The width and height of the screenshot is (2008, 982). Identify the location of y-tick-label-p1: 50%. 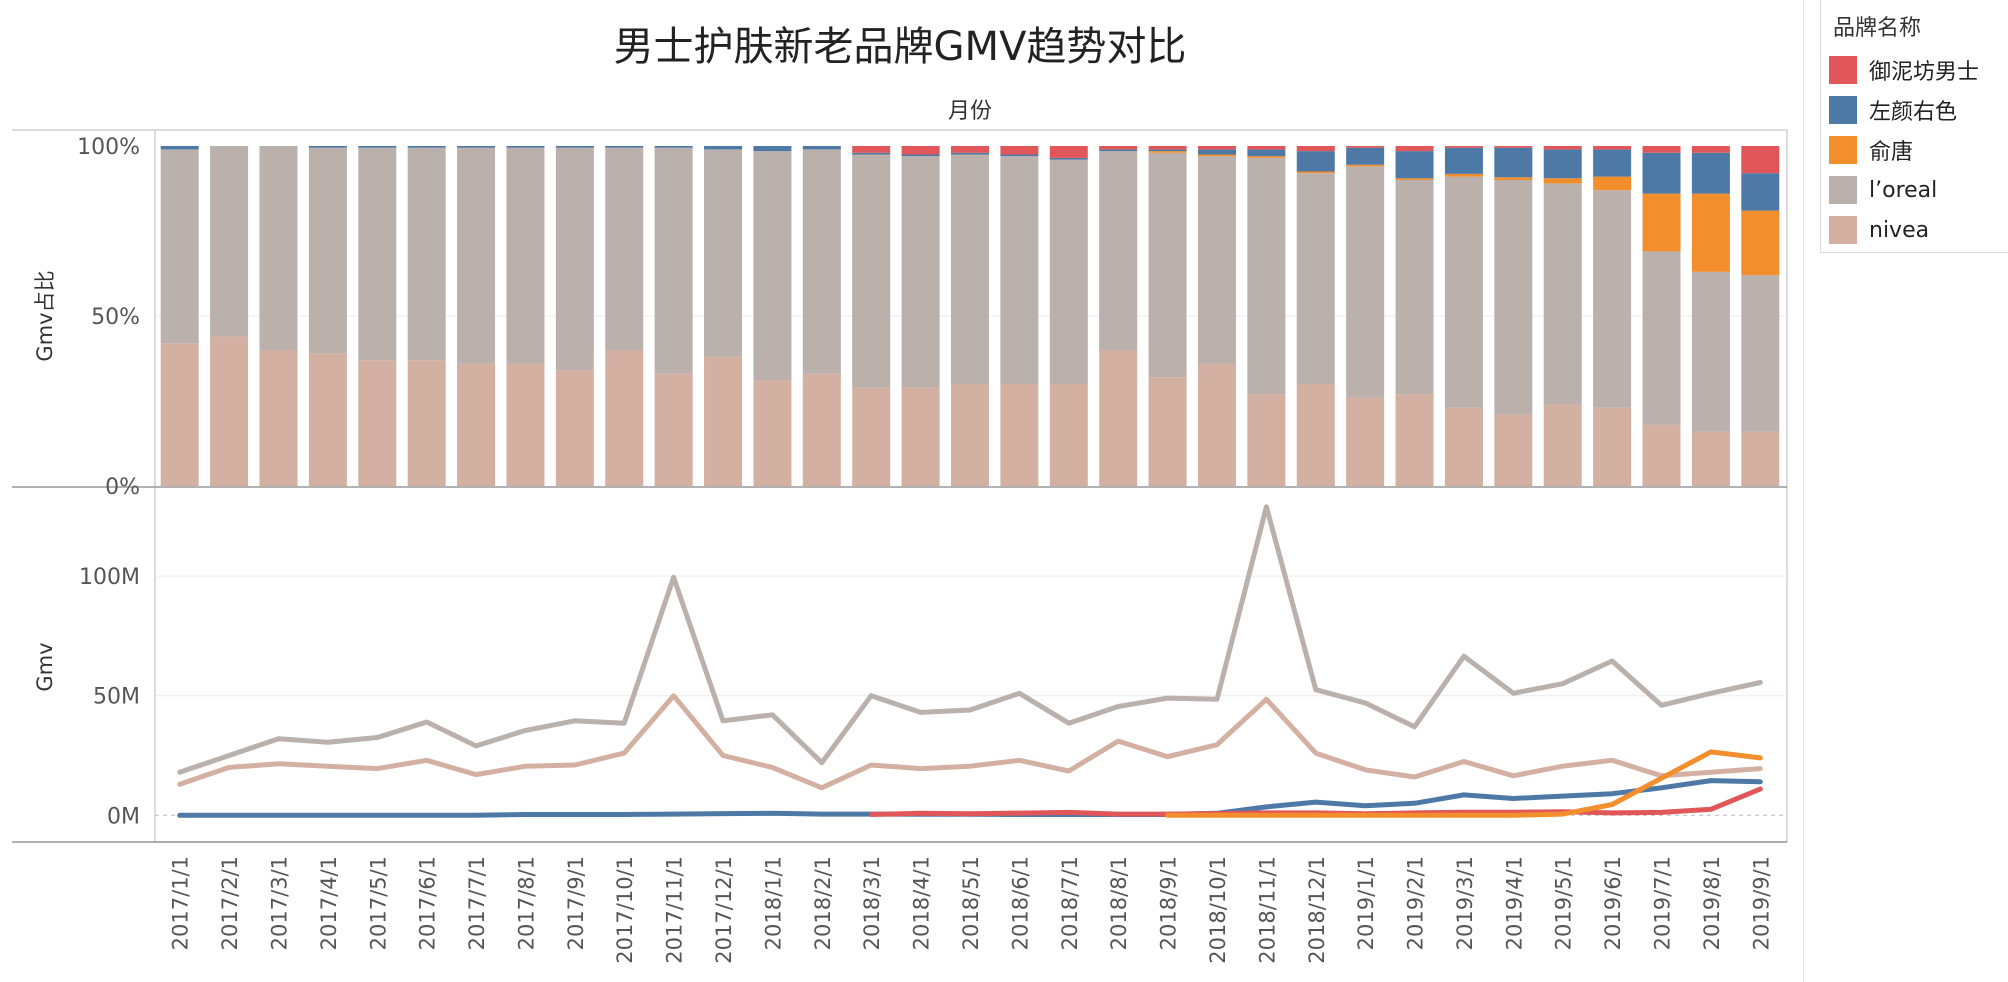
(115, 317).